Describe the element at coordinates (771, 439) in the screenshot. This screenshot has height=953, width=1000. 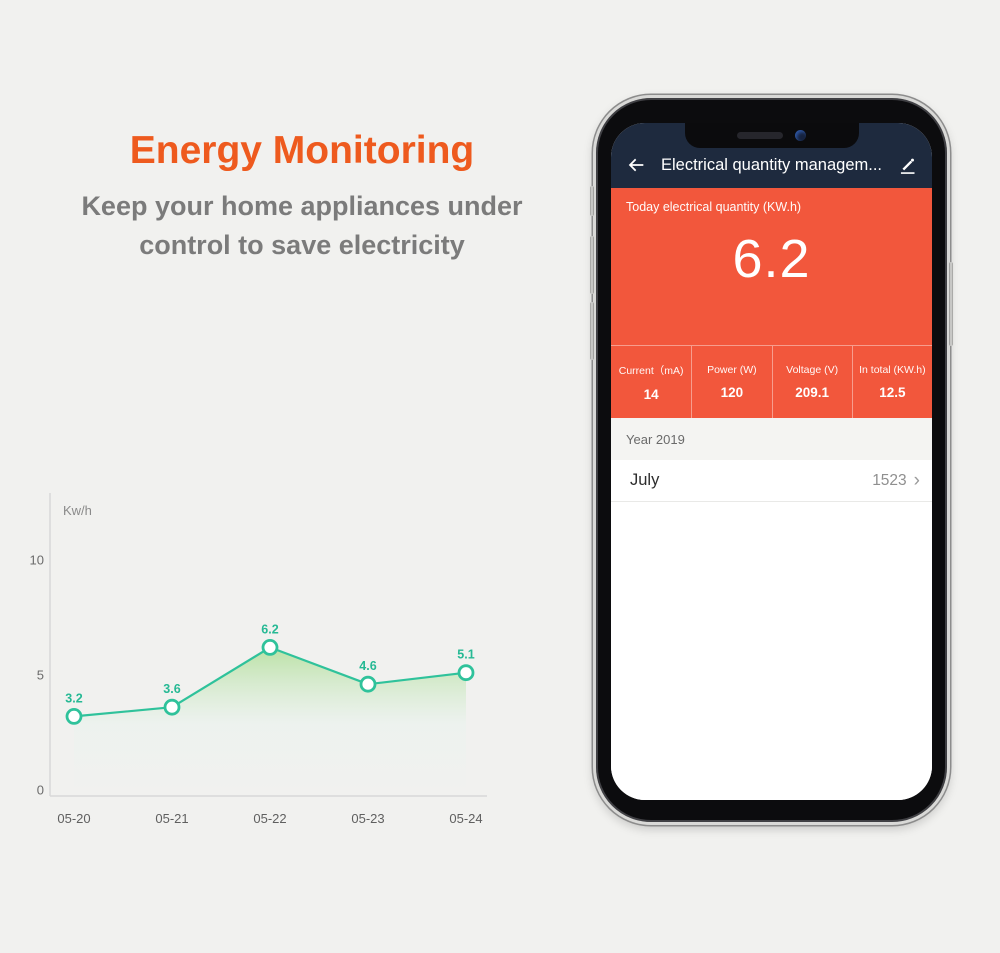
I see `year-row: Year 2019` at that location.